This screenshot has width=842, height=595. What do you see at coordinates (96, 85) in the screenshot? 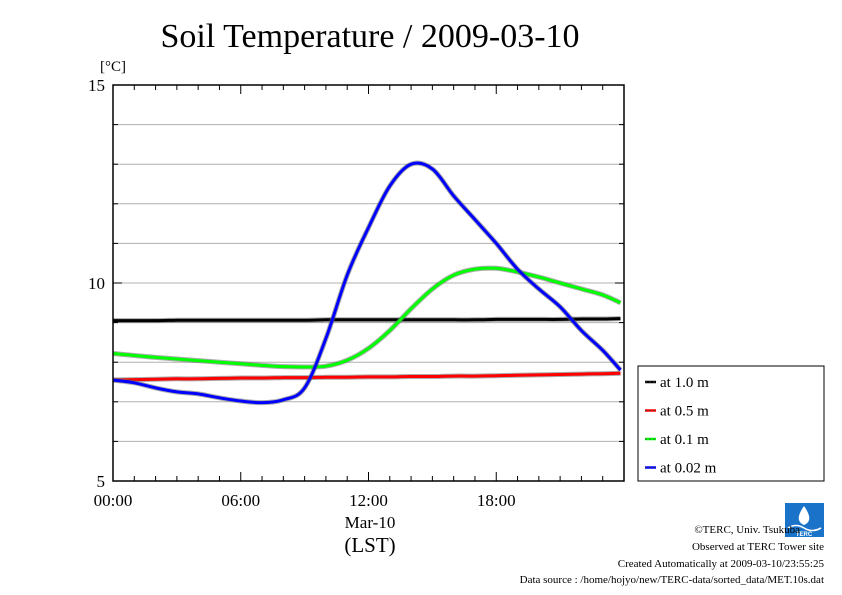
I see `y-tick-label: 15` at bounding box center [96, 85].